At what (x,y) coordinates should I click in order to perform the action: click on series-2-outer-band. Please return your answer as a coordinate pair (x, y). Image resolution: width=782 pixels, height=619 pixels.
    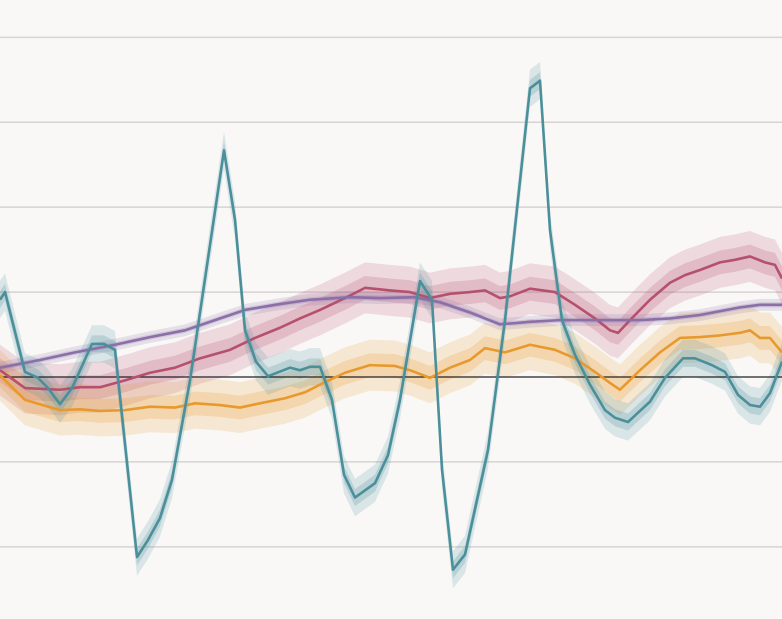
    Looking at the image, I should click on (391, 332).